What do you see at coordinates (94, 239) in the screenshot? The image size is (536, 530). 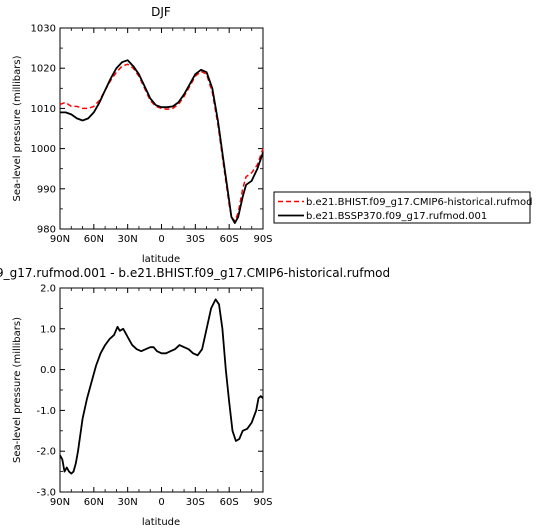 I see `upper-x-tick-label: 60N` at bounding box center [94, 239].